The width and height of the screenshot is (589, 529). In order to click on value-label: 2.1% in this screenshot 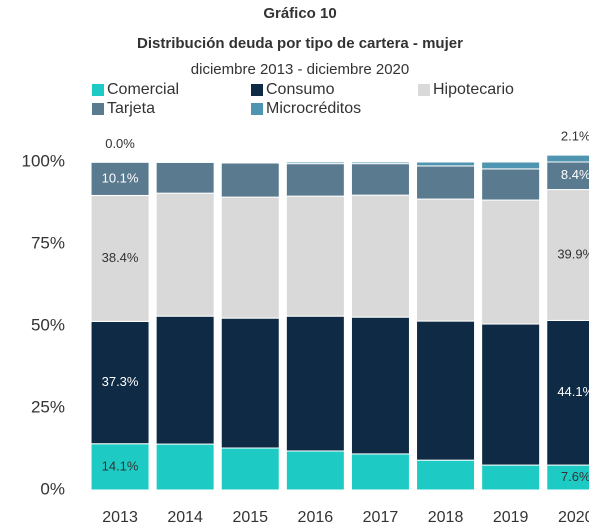, I will do `click(575, 136)`.